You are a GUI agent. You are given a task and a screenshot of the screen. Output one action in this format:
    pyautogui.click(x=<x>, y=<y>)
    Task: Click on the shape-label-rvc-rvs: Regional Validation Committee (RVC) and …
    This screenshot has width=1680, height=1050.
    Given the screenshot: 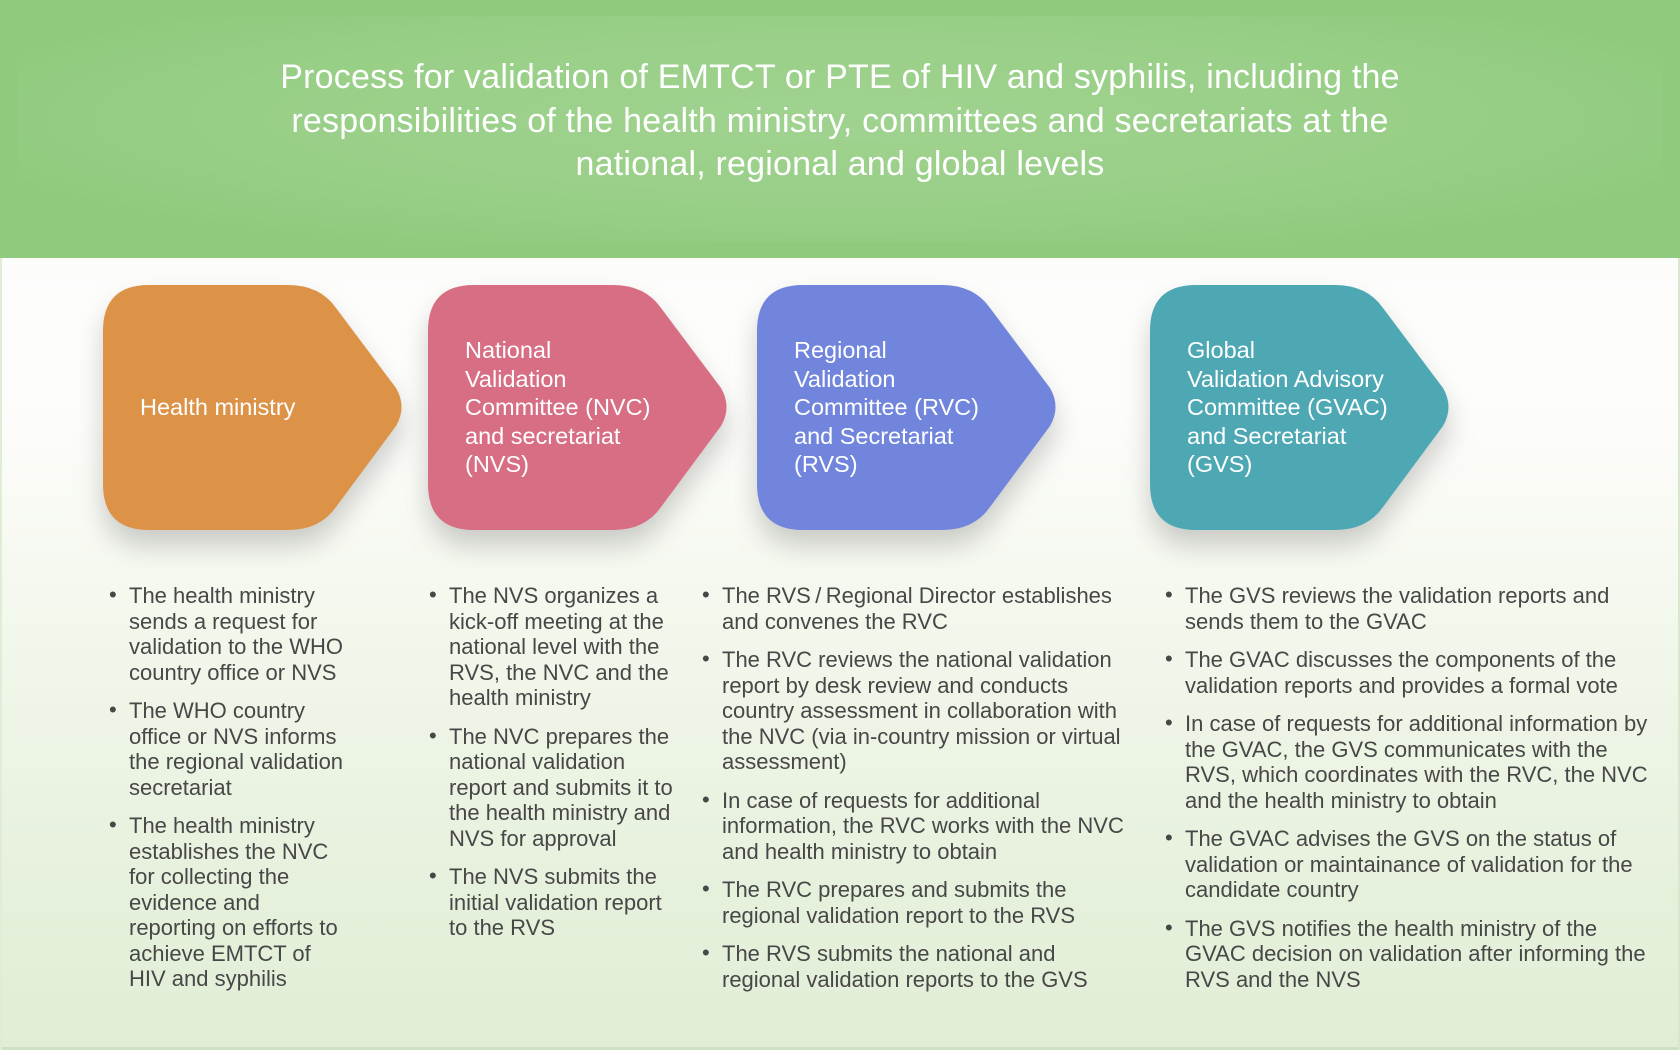 What is the action you would take?
    pyautogui.click(x=886, y=407)
    